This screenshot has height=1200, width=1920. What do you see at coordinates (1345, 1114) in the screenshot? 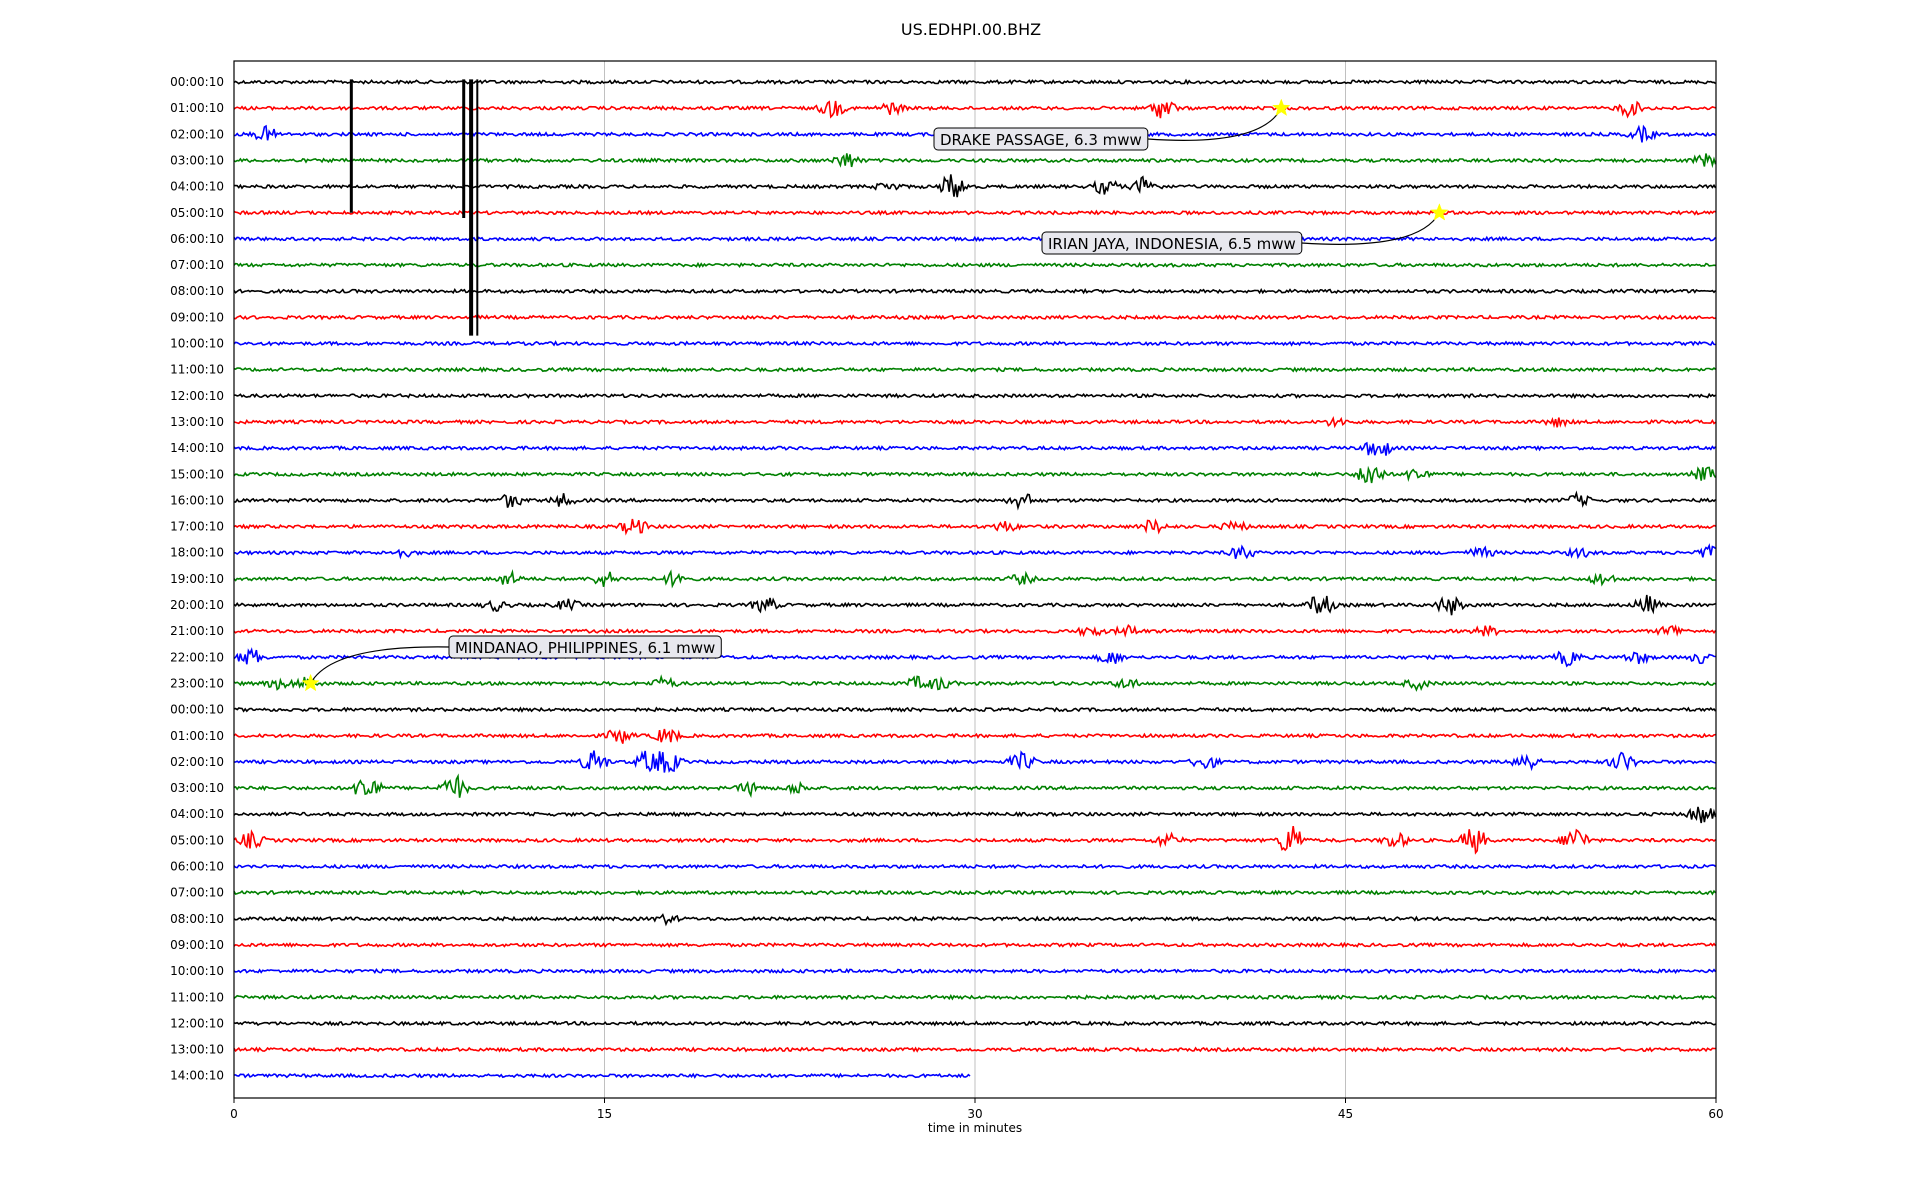
I see `x-tick-label: 45` at bounding box center [1345, 1114].